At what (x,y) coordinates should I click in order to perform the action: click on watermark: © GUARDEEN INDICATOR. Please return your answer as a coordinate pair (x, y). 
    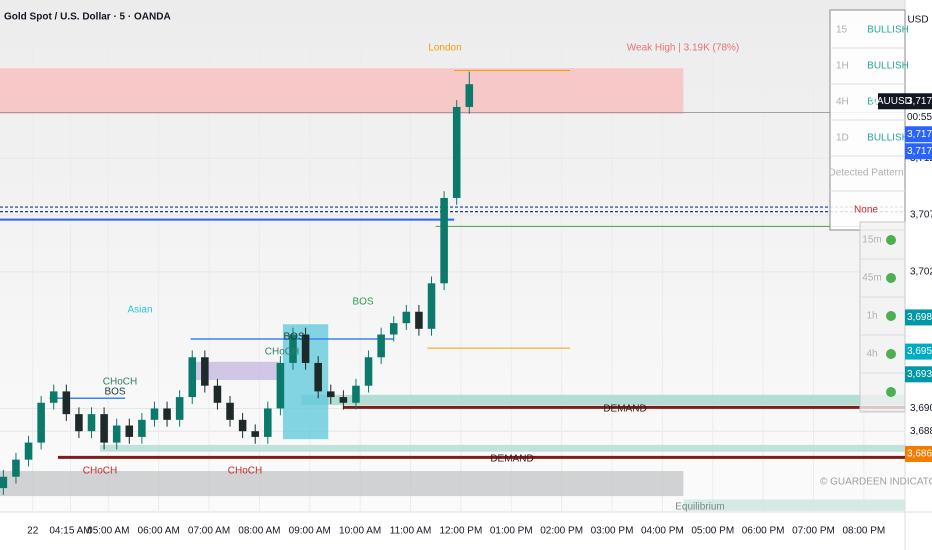
    Looking at the image, I should click on (876, 482).